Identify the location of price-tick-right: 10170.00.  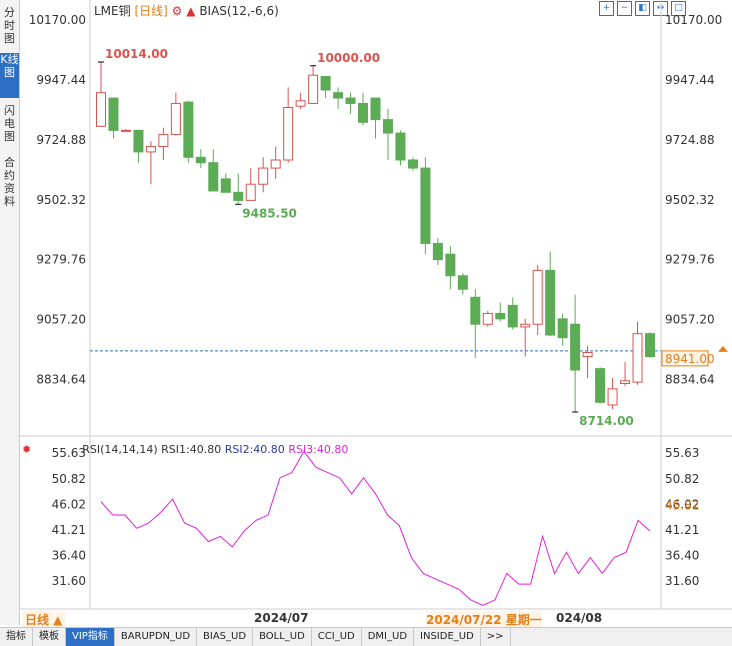
(693, 20).